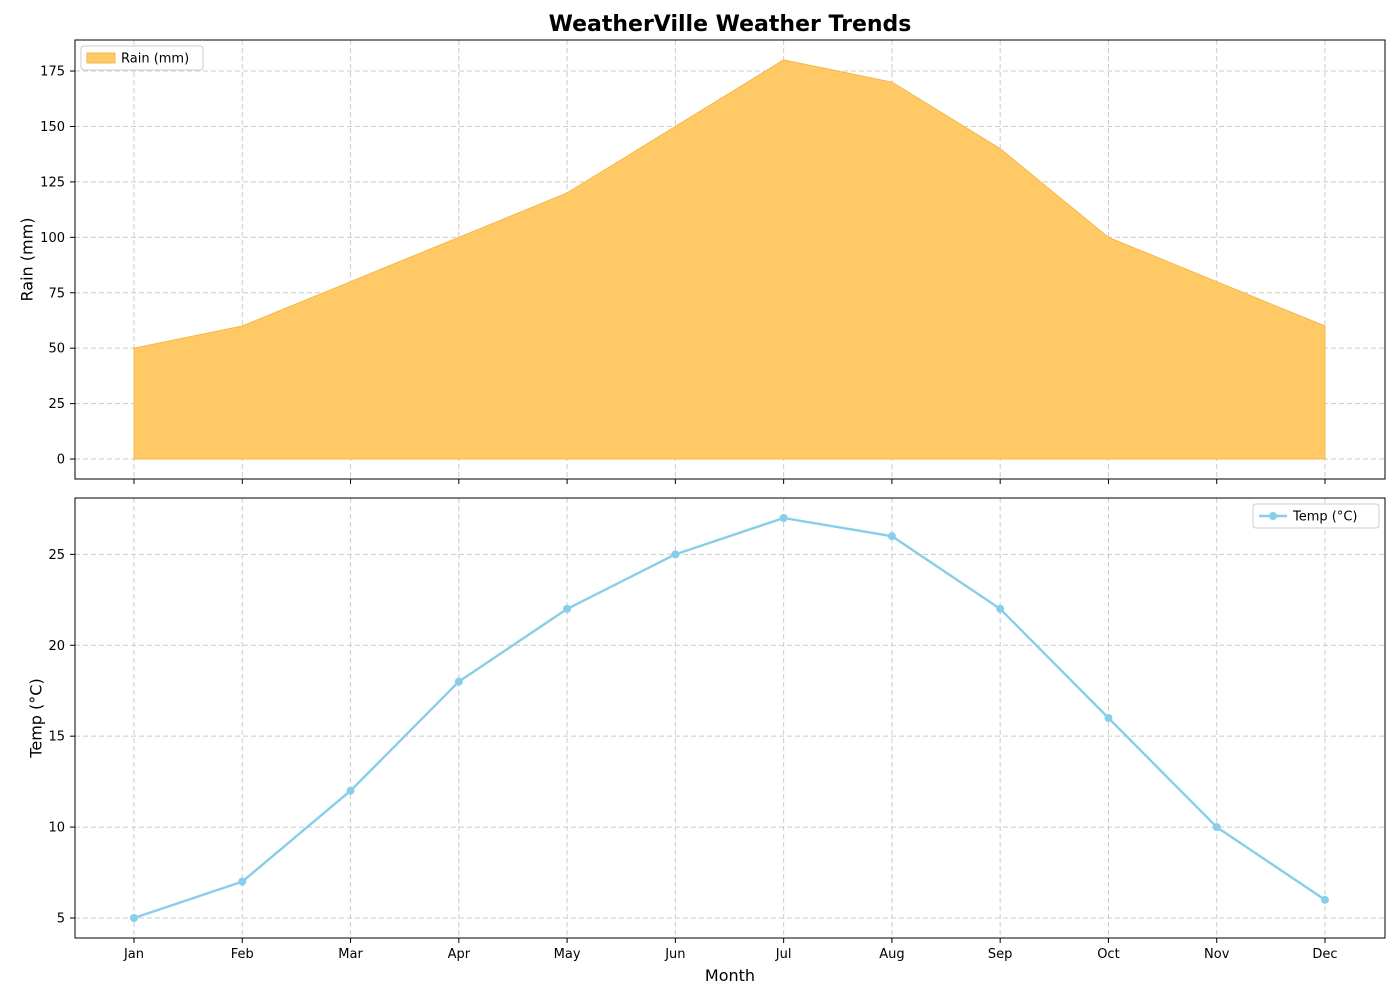 The image size is (1400, 1000). Describe the element at coordinates (56, 349) in the screenshot. I see `rain-ytick-label-50: 50` at that location.